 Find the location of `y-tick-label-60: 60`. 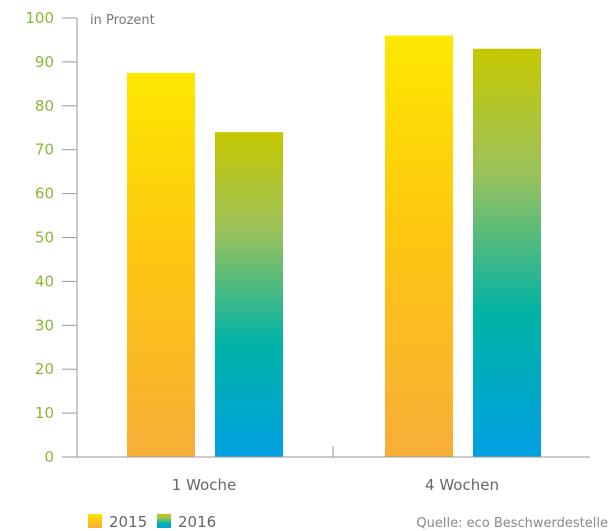

y-tick-label-60: 60 is located at coordinates (44, 194).